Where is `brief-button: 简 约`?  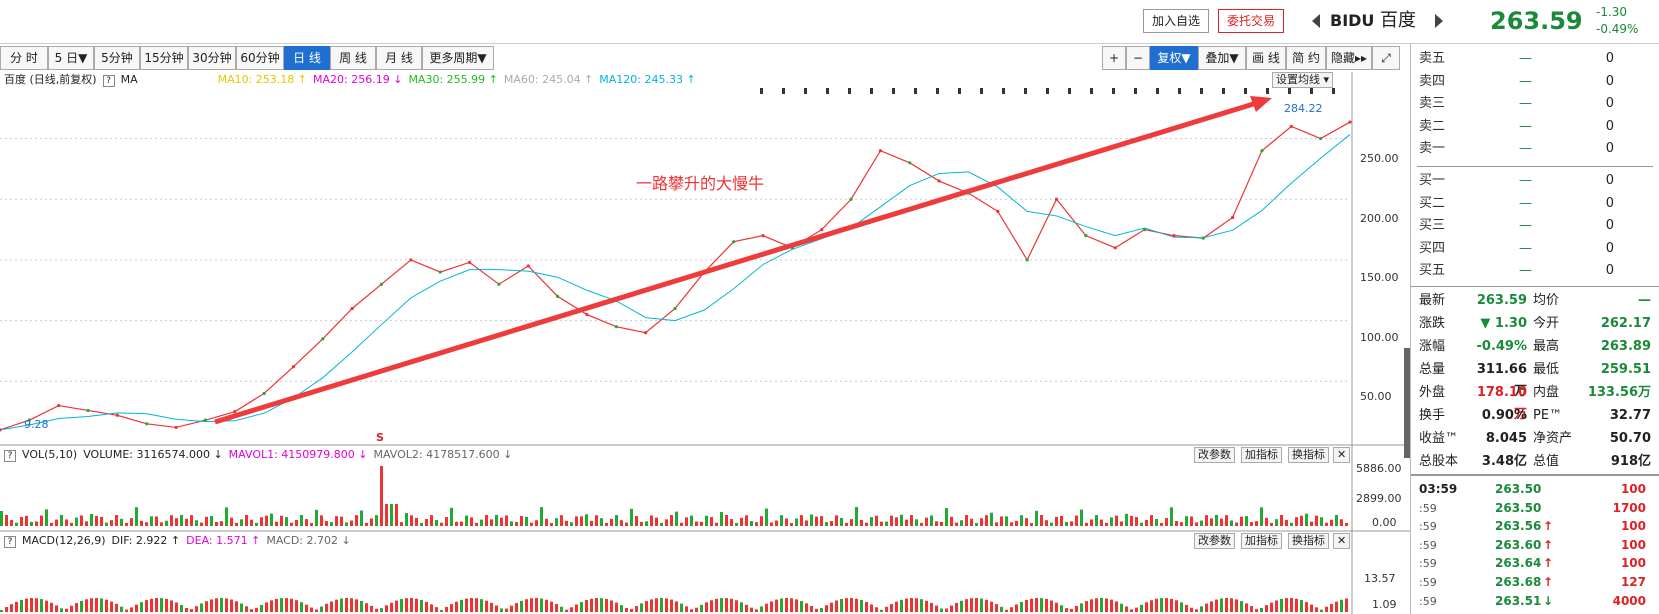 brief-button: 简 约 is located at coordinates (1306, 58).